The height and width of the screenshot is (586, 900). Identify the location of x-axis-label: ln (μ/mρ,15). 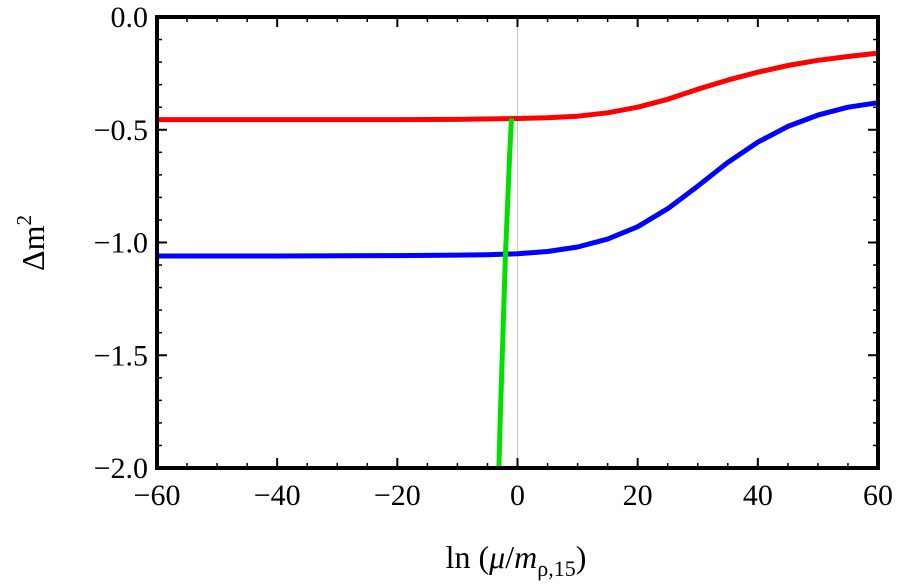
(516, 560).